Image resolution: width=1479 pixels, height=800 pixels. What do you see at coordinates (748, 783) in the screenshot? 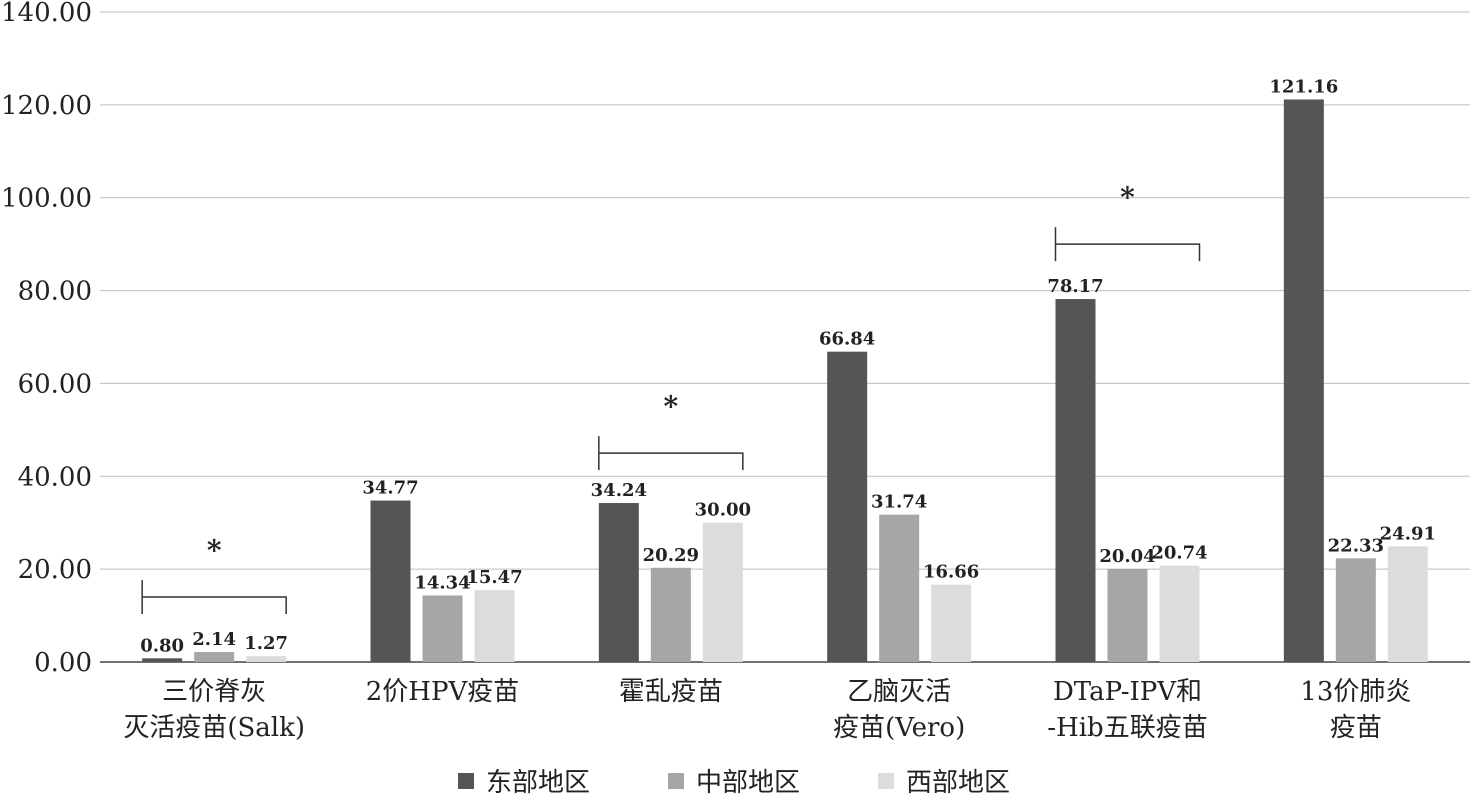
I see `legend-label: 中部地区` at bounding box center [748, 783].